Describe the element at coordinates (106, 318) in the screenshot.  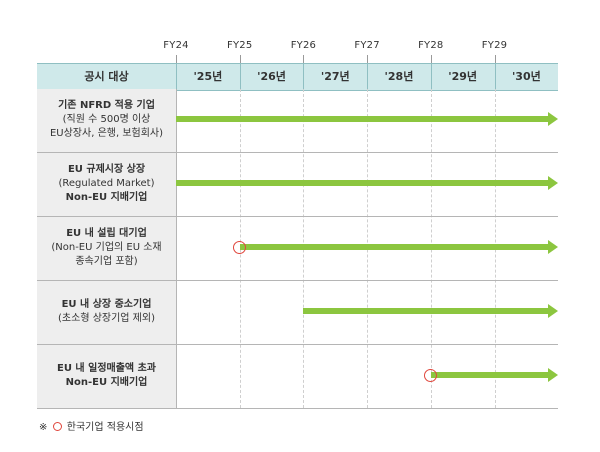
I see `row-label-line: (초소형 상장기업 제외)` at that location.